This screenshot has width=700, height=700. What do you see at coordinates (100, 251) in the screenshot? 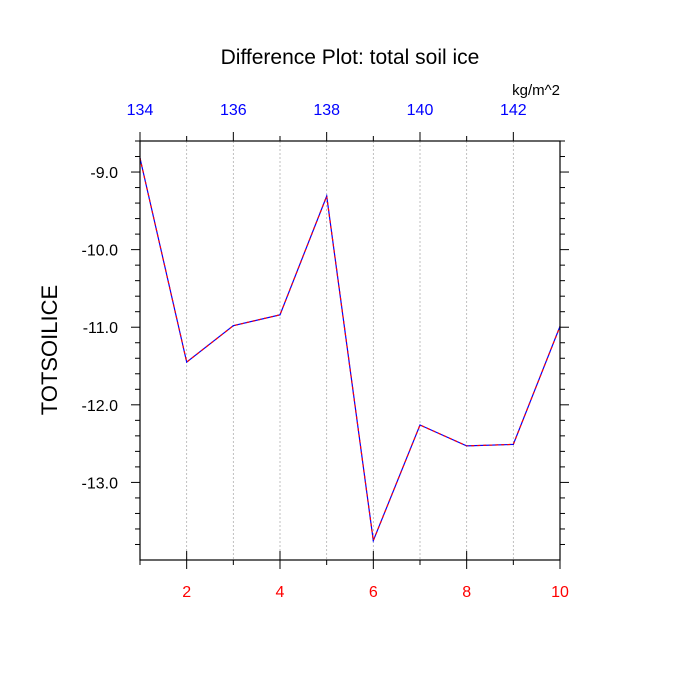
I see `y-tick-label: -10.0` at bounding box center [100, 251].